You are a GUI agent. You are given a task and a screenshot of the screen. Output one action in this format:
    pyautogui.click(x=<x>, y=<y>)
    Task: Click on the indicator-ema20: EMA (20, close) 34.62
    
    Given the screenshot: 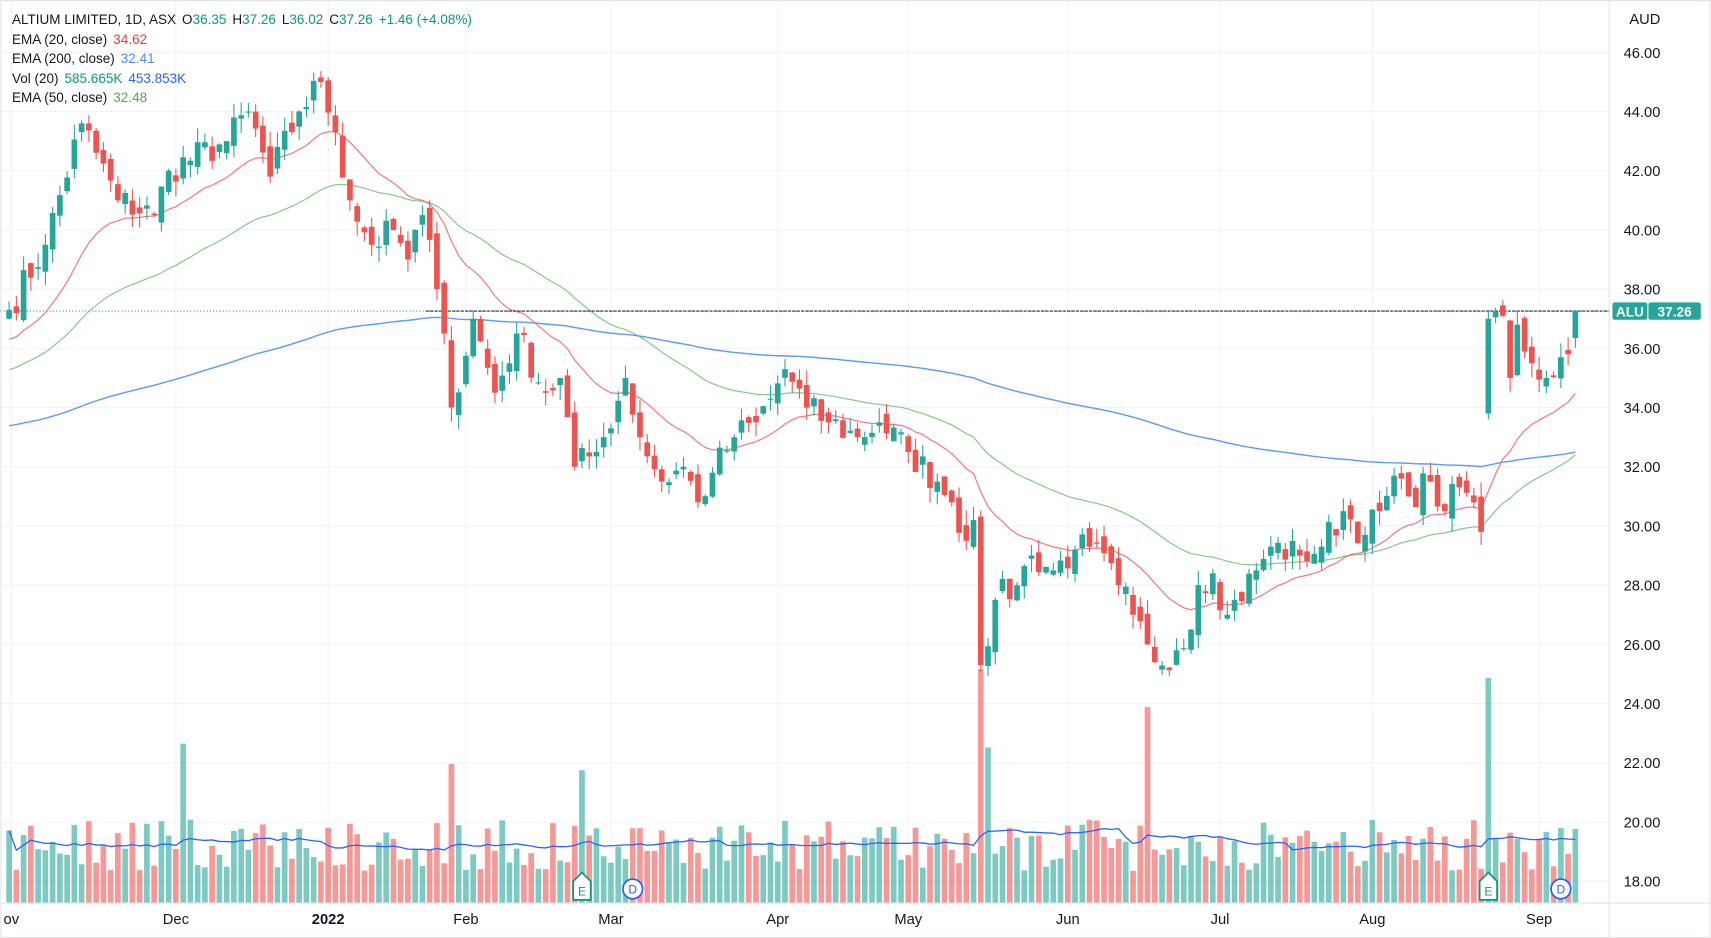 What is the action you would take?
    pyautogui.click(x=245, y=40)
    